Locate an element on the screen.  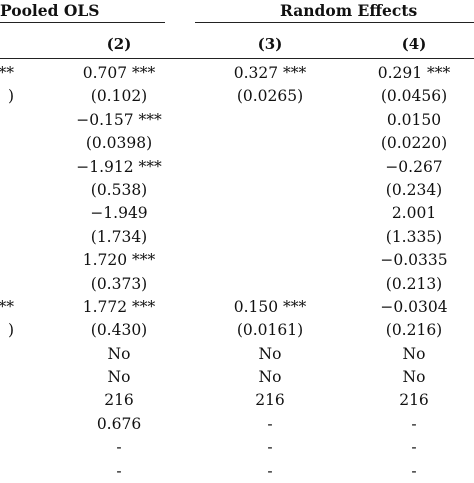
table-row: ** 0.707 *** 0.327 *** 0.291 *** is located at coordinates (237, 73).